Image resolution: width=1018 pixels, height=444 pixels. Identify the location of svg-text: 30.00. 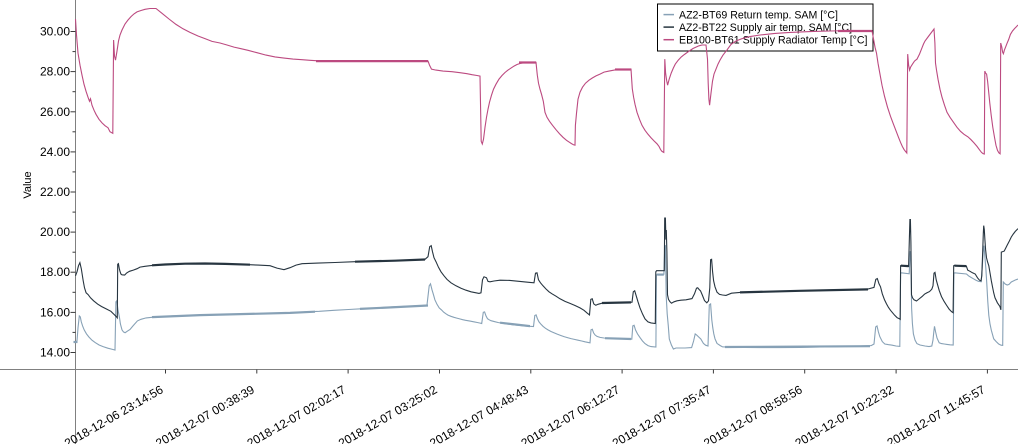
(55, 32).